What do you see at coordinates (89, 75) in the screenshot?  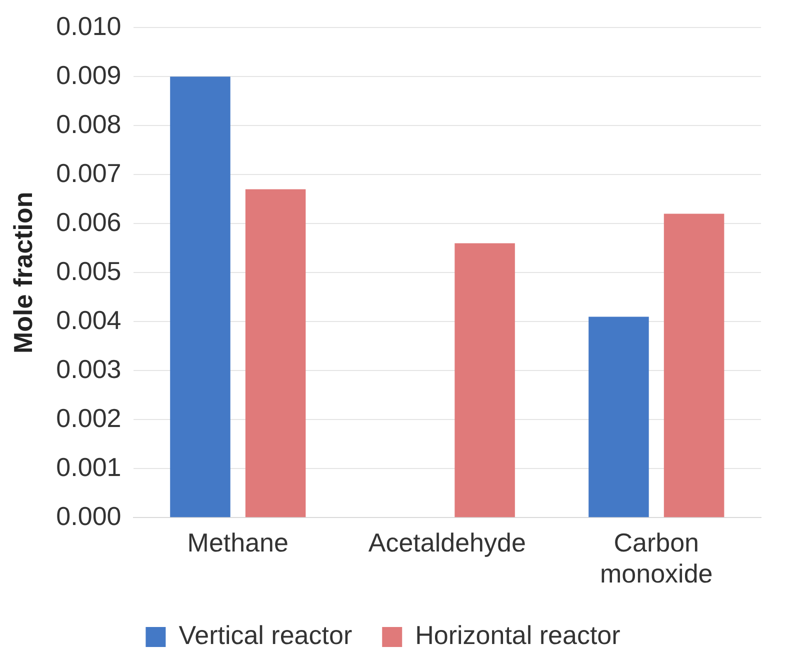 I see `y-tick-label: 0.009` at bounding box center [89, 75].